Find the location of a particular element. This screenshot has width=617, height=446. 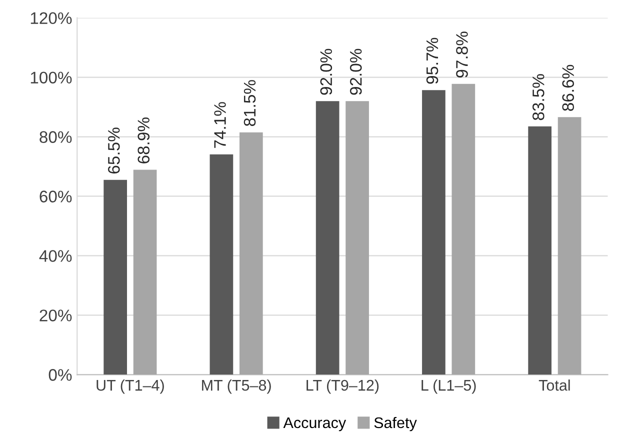

y-tick-label: 120% is located at coordinates (51, 18).